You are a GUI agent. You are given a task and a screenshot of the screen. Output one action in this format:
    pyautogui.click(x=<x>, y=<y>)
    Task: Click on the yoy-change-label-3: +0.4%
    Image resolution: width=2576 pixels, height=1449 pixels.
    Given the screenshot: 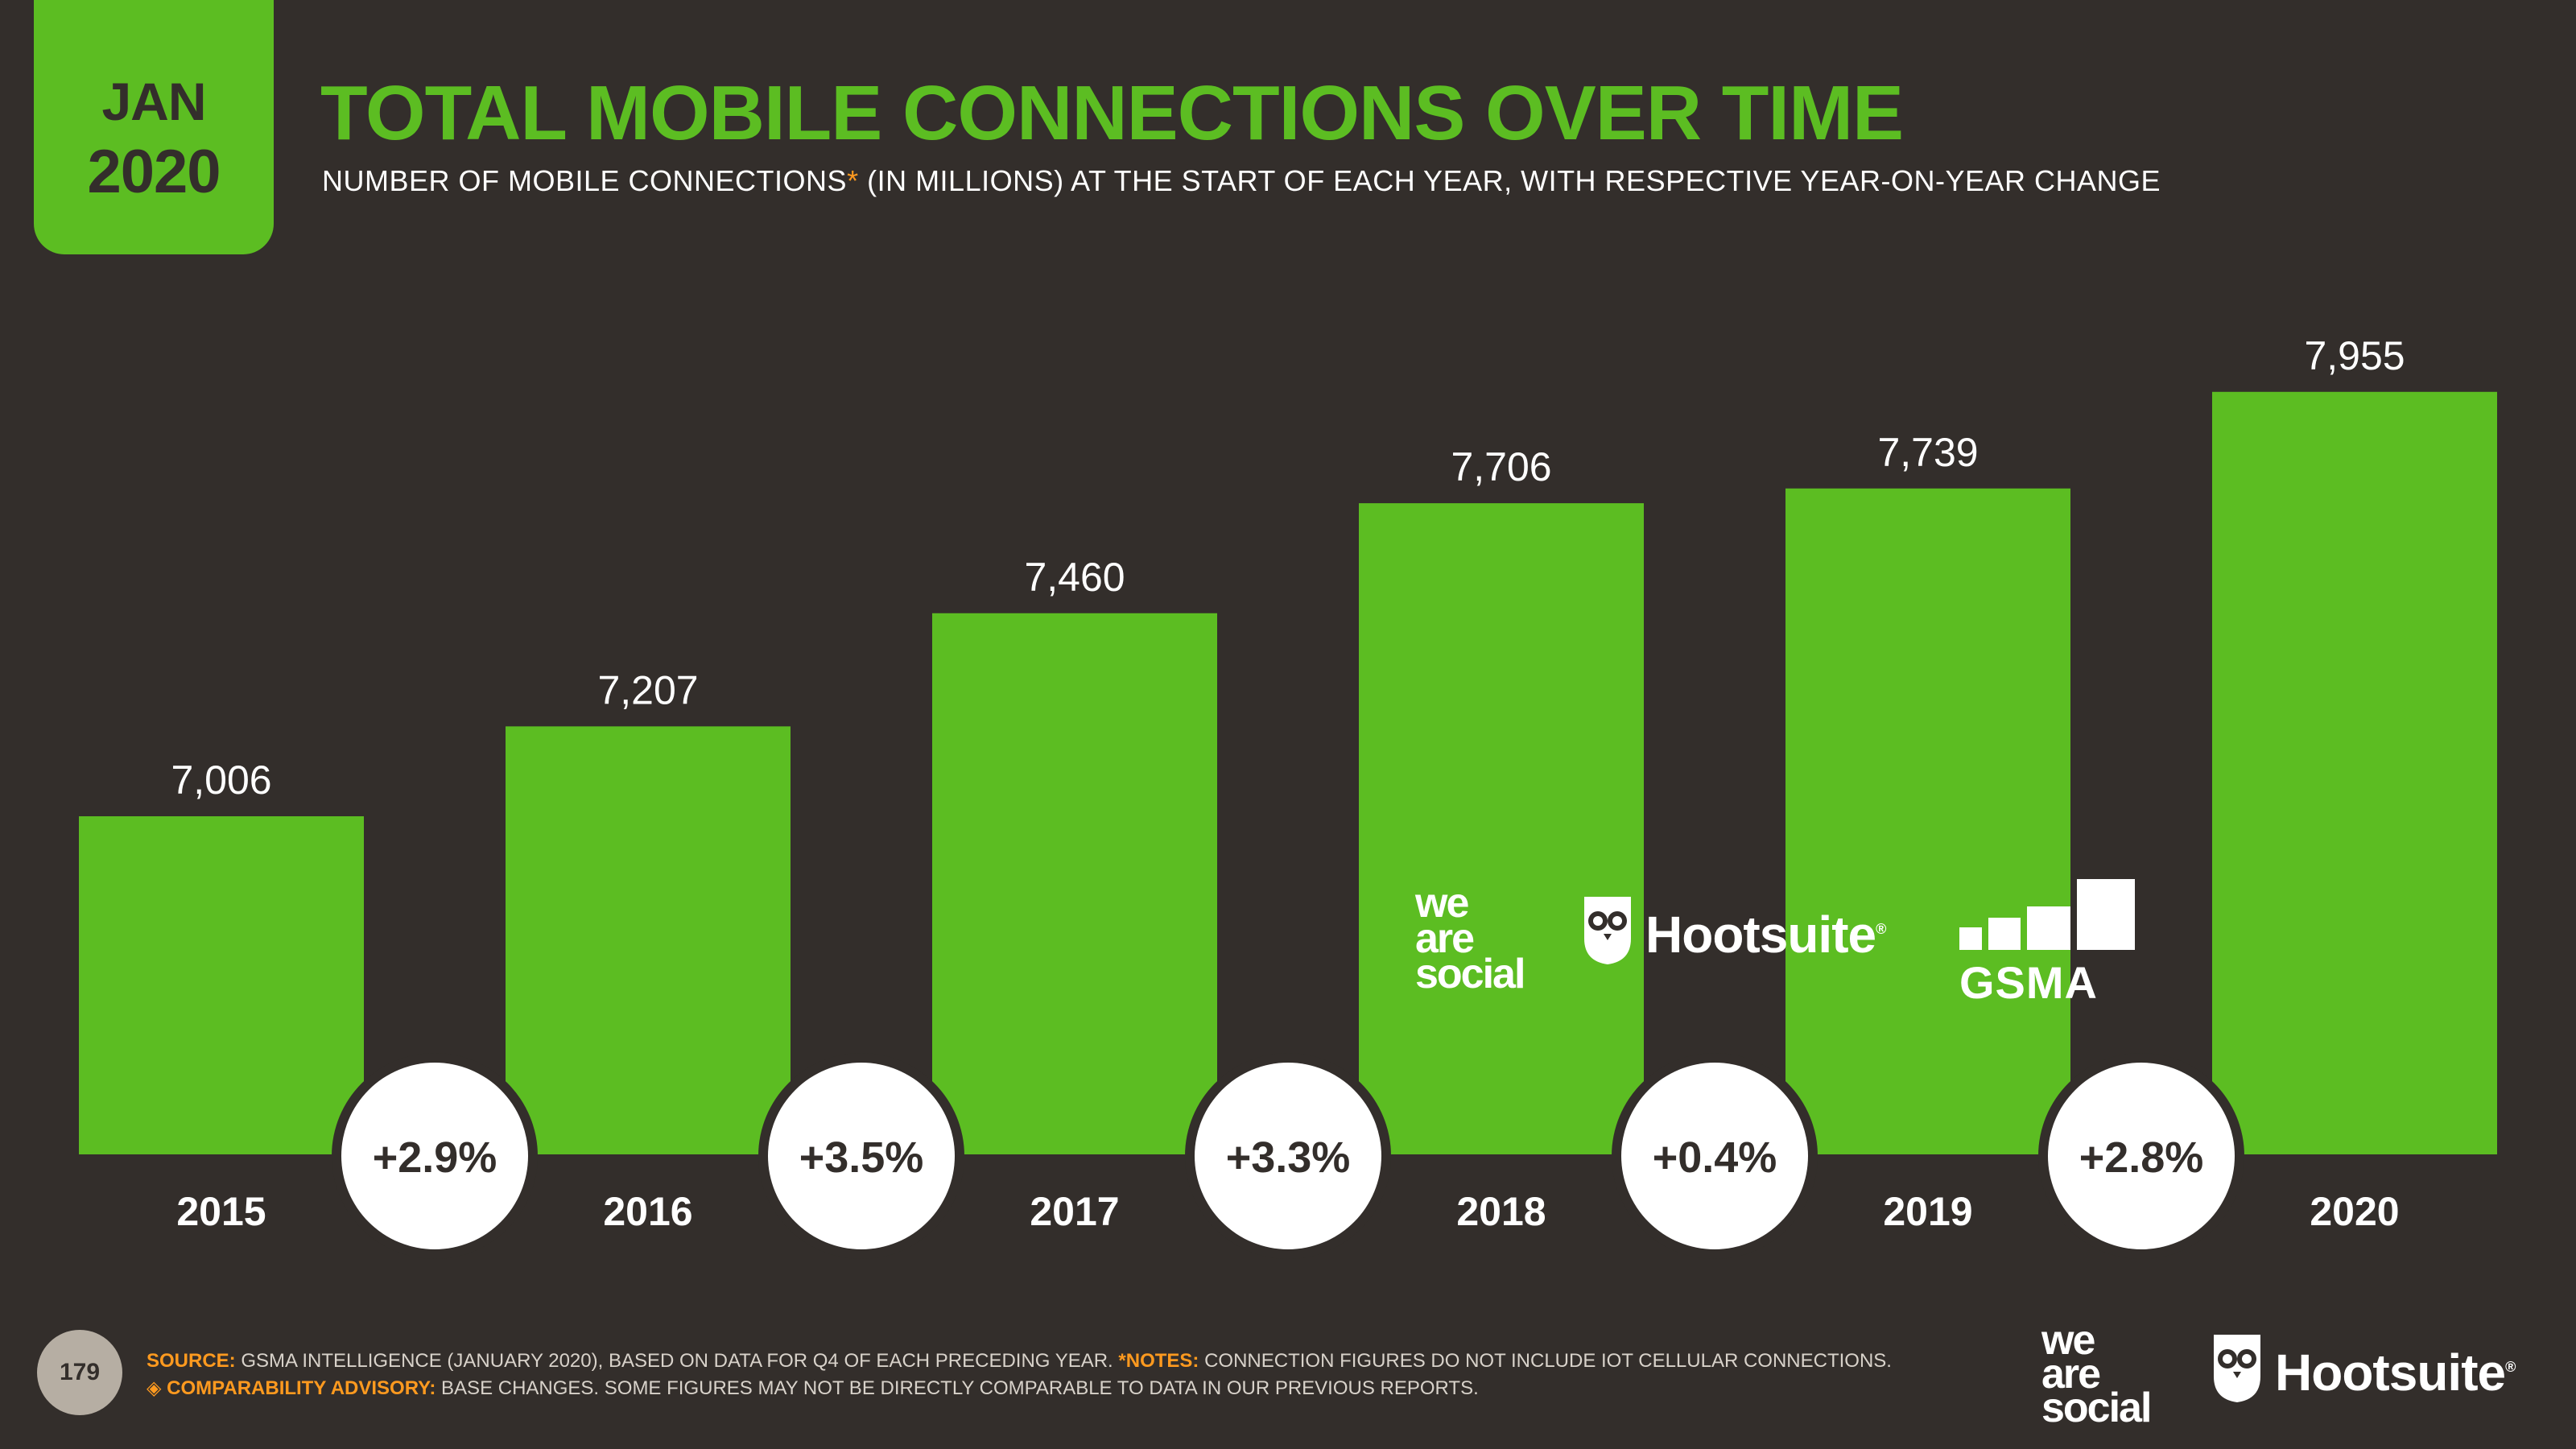 What is the action you would take?
    pyautogui.click(x=1715, y=1157)
    